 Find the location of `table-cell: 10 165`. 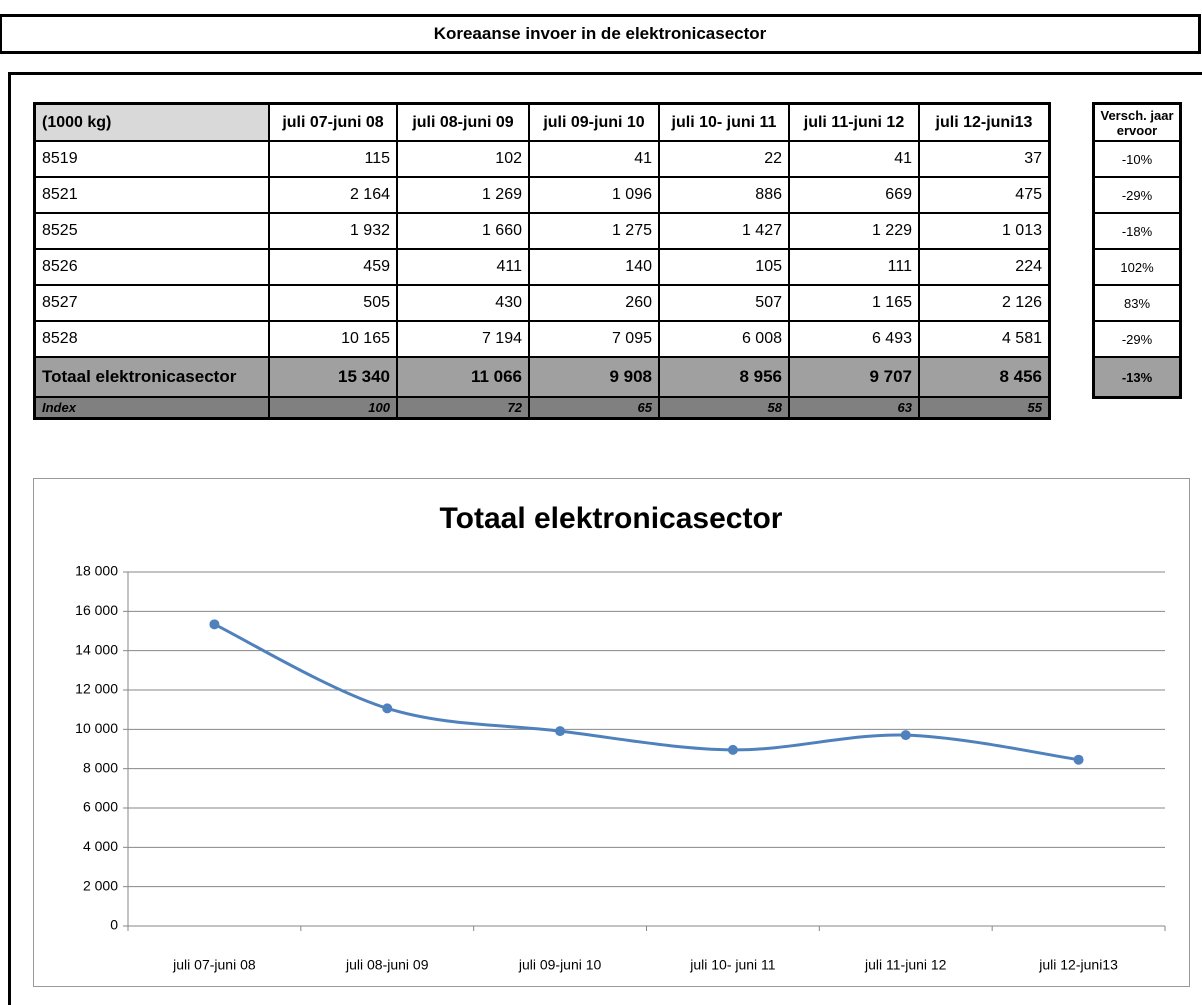

table-cell: 10 165 is located at coordinates (333, 339).